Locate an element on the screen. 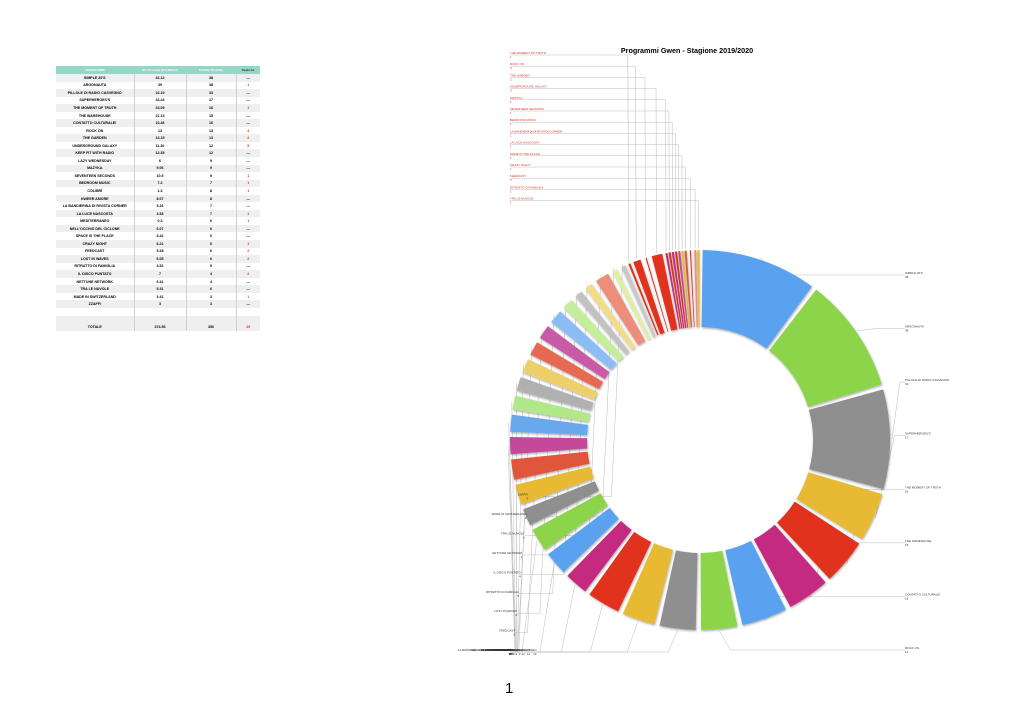  table-row: THE MOMENT OF TRUTH 23.09 16 1 is located at coordinates (158, 108).